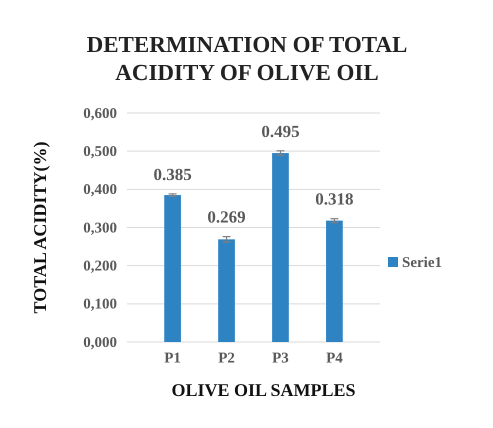  Describe the element at coordinates (172, 358) in the screenshot. I see `x-tick-label: P1` at that location.